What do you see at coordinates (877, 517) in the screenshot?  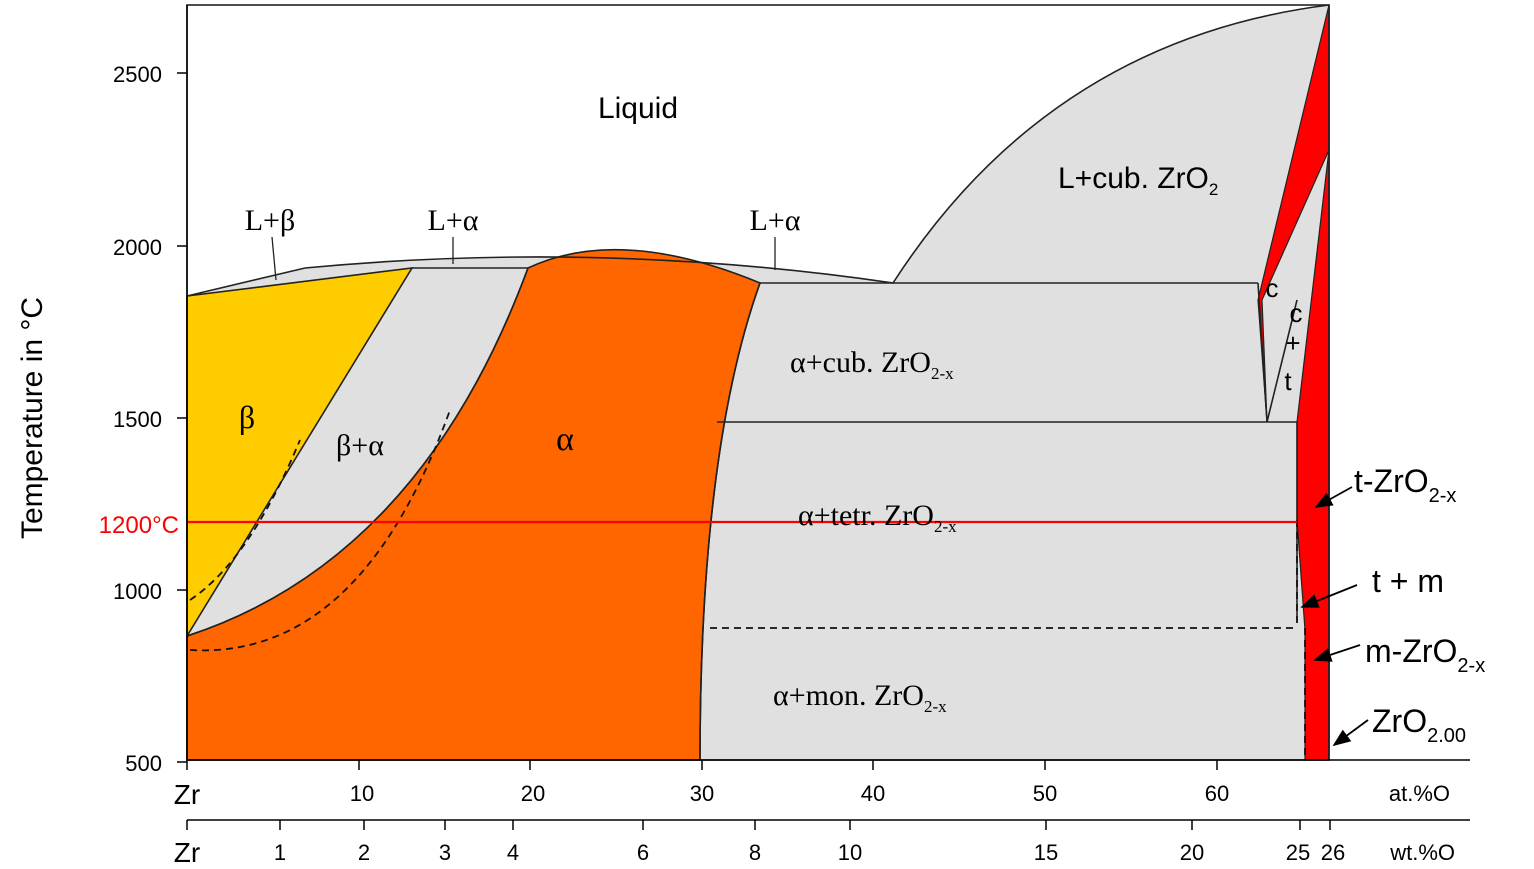 I see `label-alpha-tetr: α+tetr. ZrO2-x` at bounding box center [877, 517].